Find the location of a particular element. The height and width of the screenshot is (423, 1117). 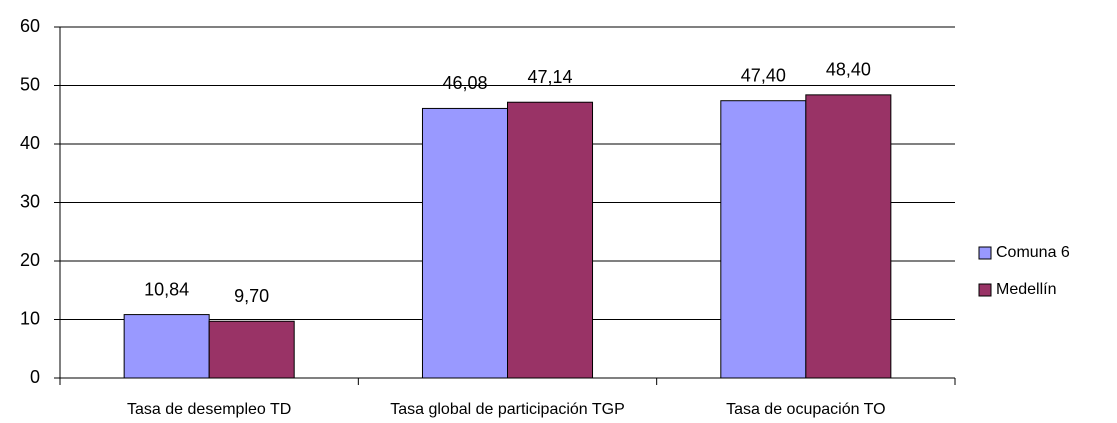

y-tick-label: 30 is located at coordinates (30, 201).